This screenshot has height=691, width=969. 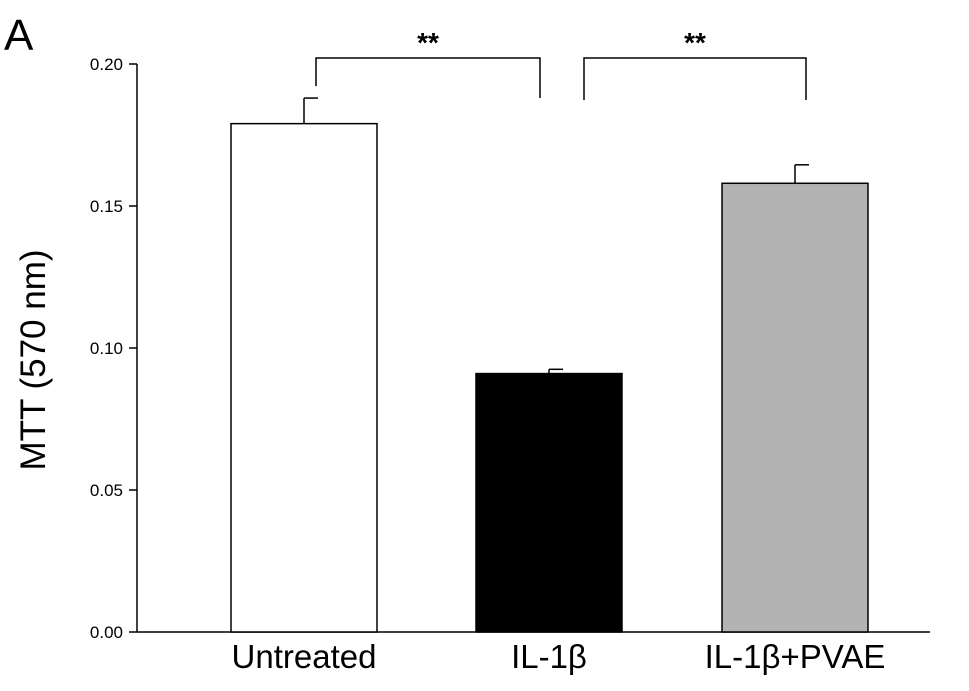 What do you see at coordinates (795, 656) in the screenshot?
I see `category-label: IL-1β+PVAE` at bounding box center [795, 656].